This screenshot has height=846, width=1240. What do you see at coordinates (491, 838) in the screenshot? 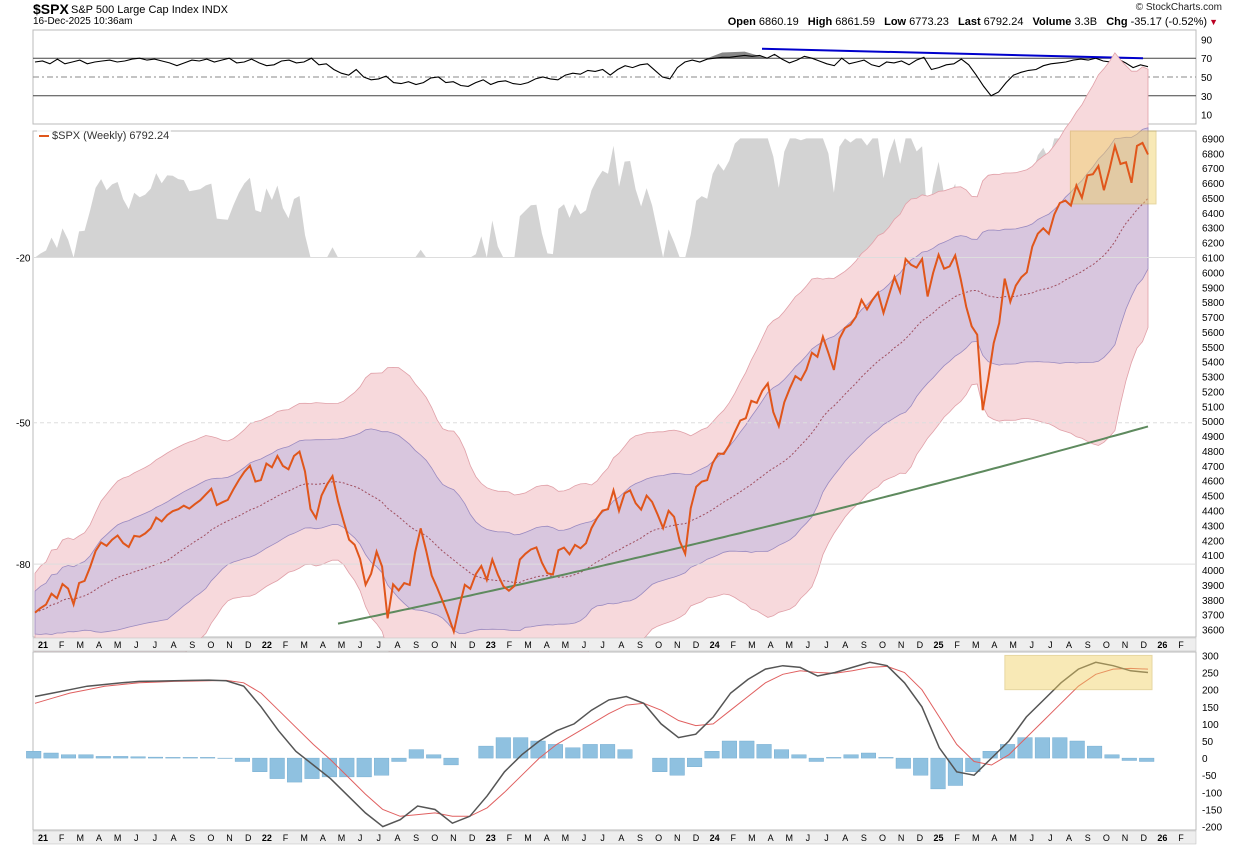
I see `macd-x-axis-label: 23` at bounding box center [491, 838].